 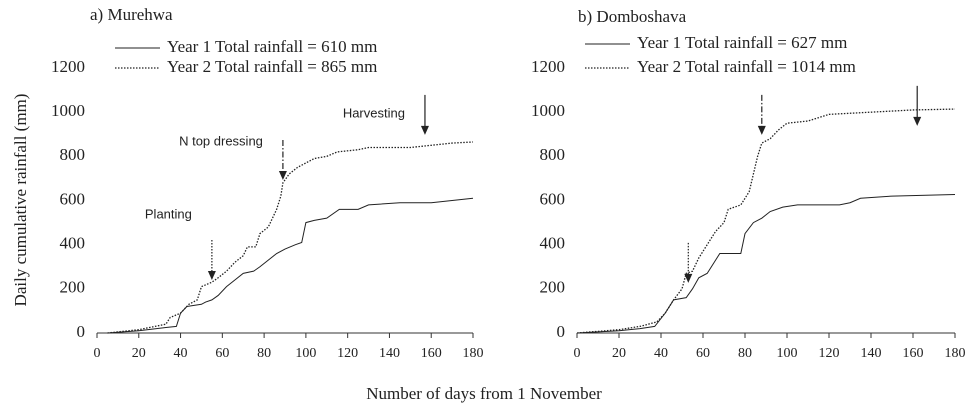 I want to click on annotation-text: Planting, so click(x=168, y=213).